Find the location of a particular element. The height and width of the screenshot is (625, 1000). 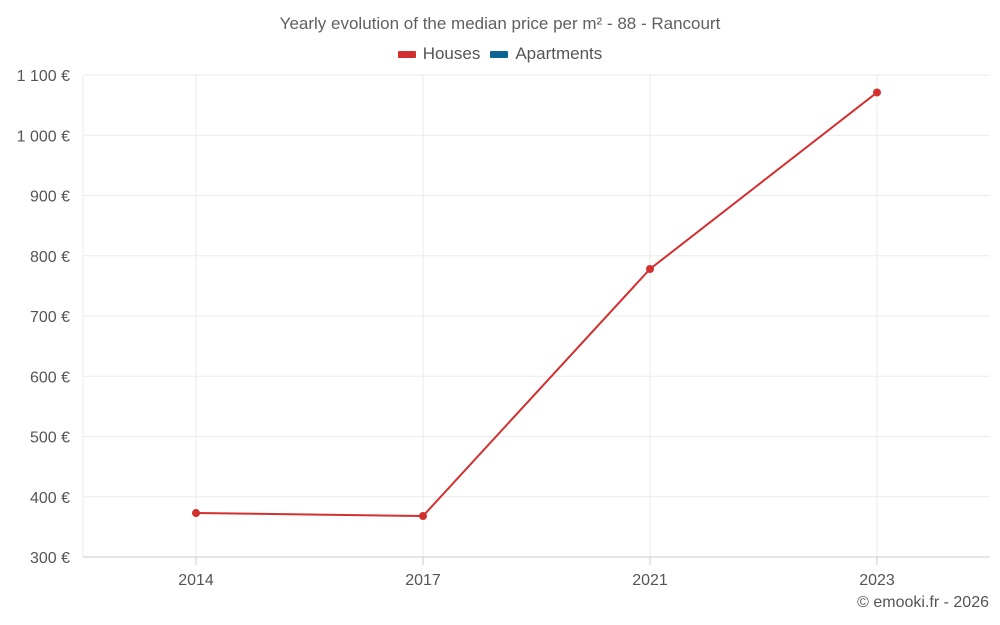

y-tick-label: 300 € is located at coordinates (50, 558).